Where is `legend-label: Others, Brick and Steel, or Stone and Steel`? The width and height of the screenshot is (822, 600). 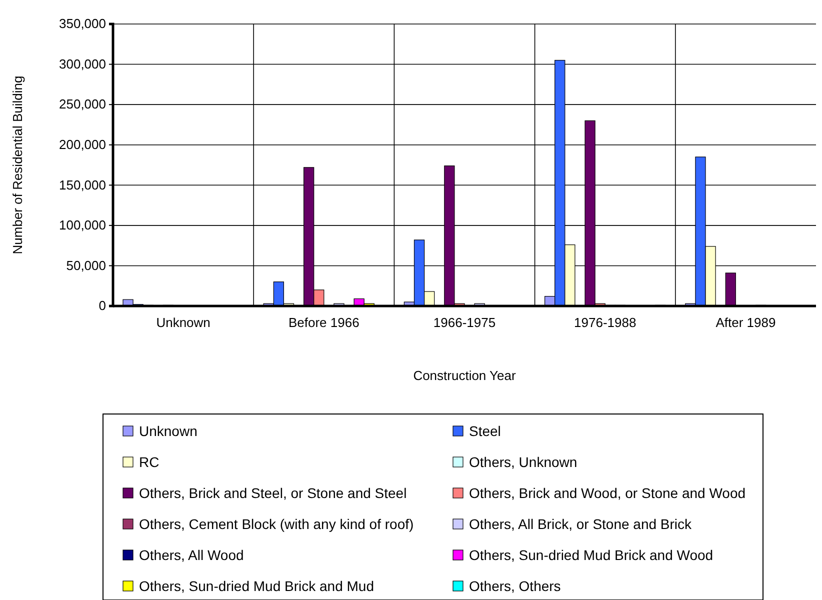 legend-label: Others, Brick and Steel, or Stone and Steel is located at coordinates (273, 493).